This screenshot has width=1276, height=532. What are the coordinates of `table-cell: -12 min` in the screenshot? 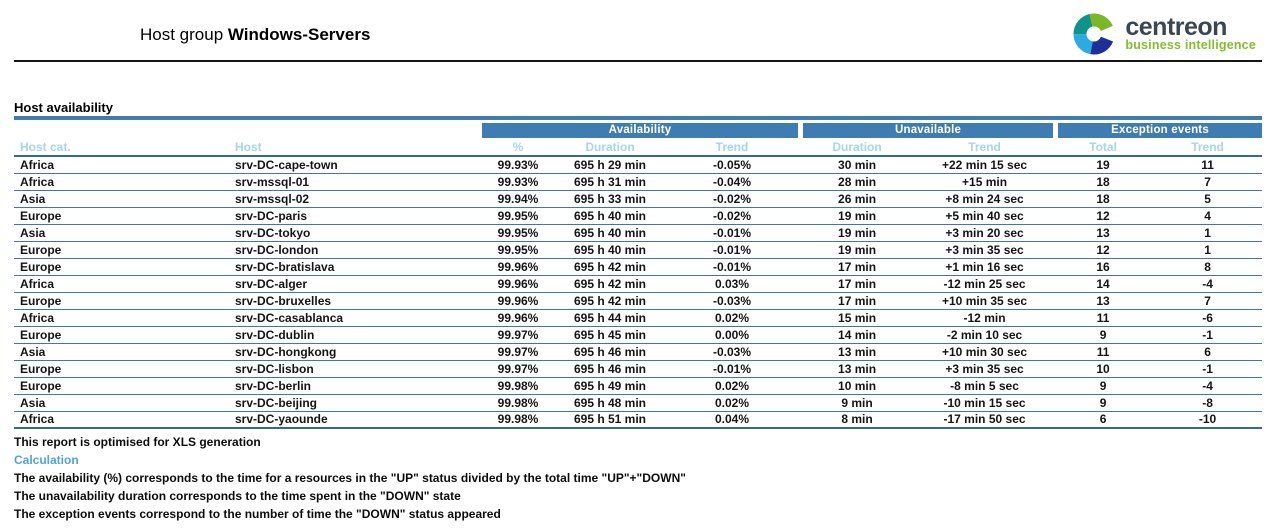 It's located at (985, 318).